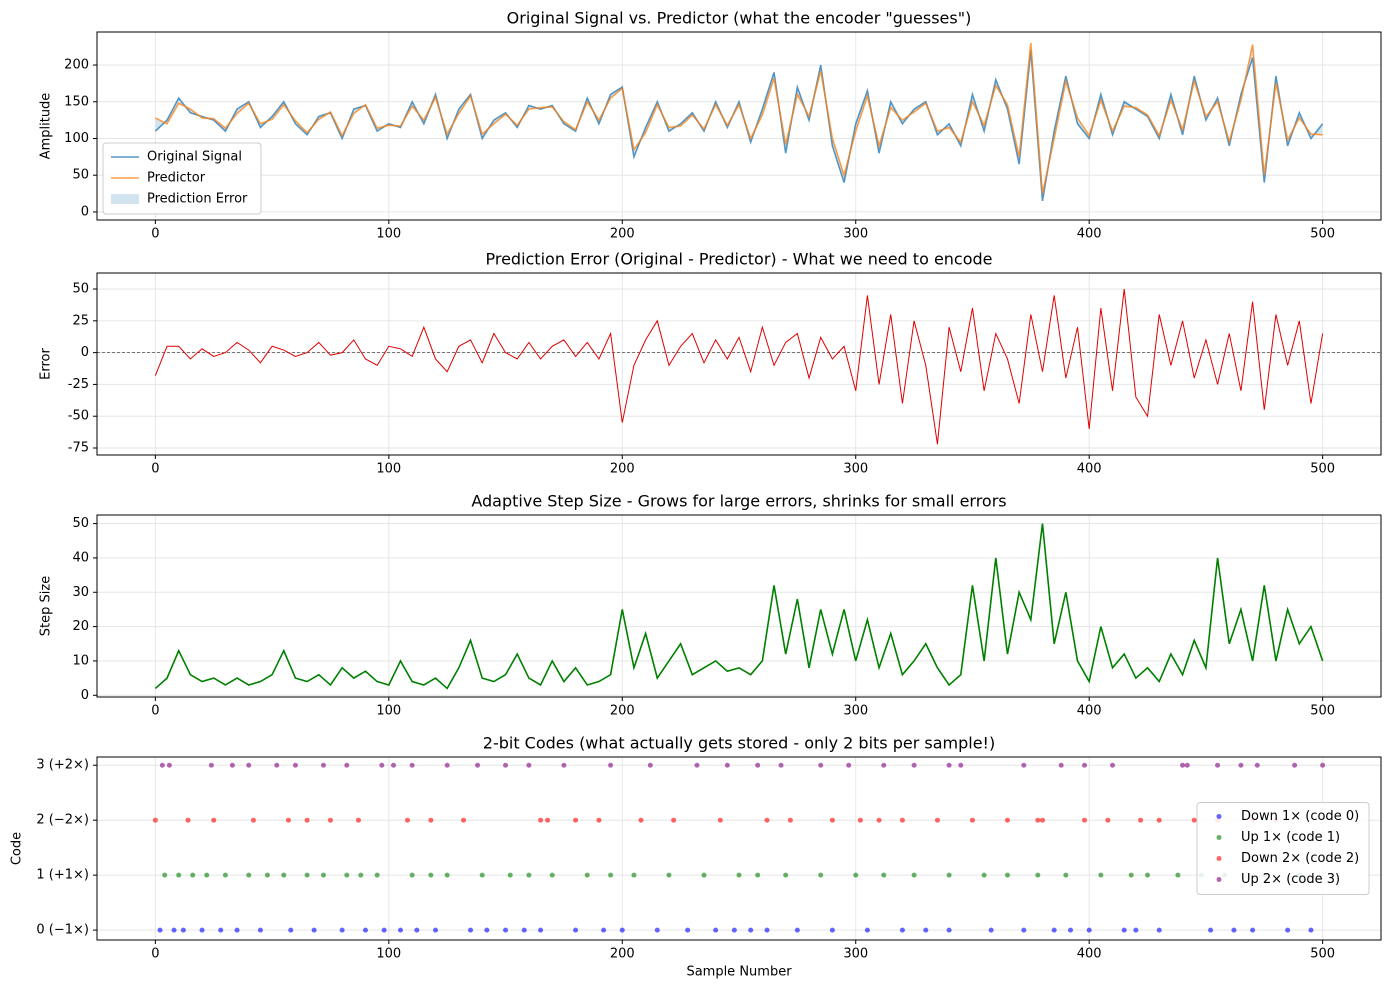 The height and width of the screenshot is (990, 1389). What do you see at coordinates (176, 178) in the screenshot?
I see `legend-label: Predictor` at bounding box center [176, 178].